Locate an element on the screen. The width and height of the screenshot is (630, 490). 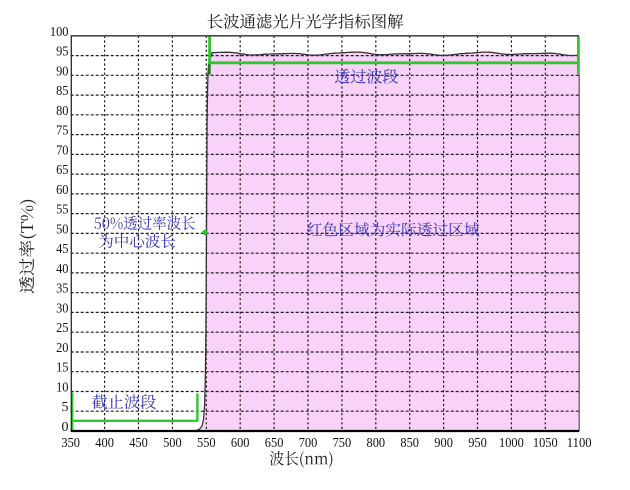
svg-text: 550 is located at coordinates (206, 443).